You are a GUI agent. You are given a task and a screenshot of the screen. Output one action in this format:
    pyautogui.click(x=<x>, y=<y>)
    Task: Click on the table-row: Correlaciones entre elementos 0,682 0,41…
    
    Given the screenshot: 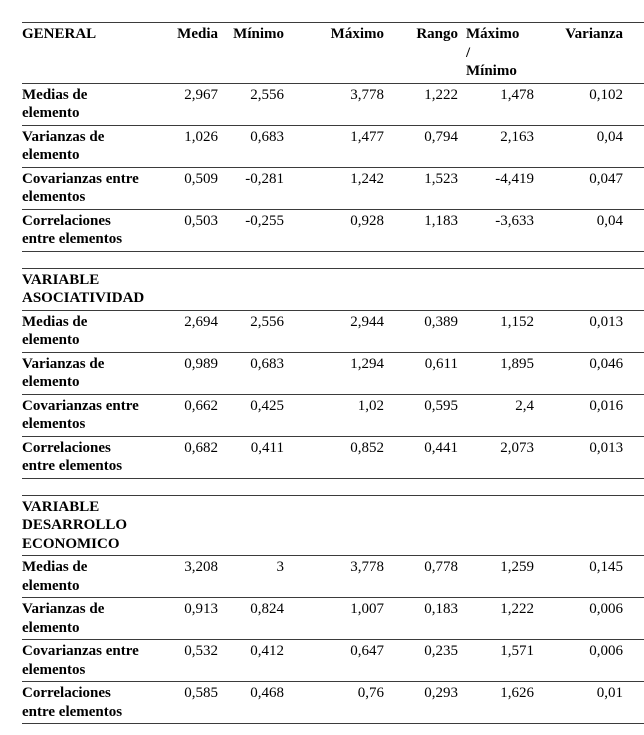 What is the action you would take?
    pyautogui.click(x=333, y=457)
    